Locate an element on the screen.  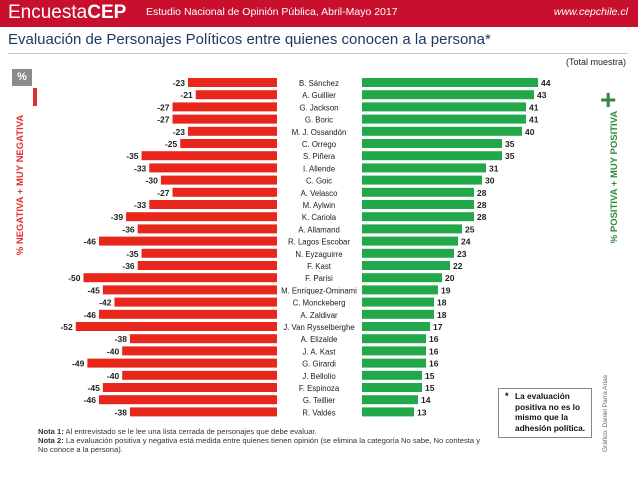
positive-value-label: 30 is located at coordinates (490, 181).